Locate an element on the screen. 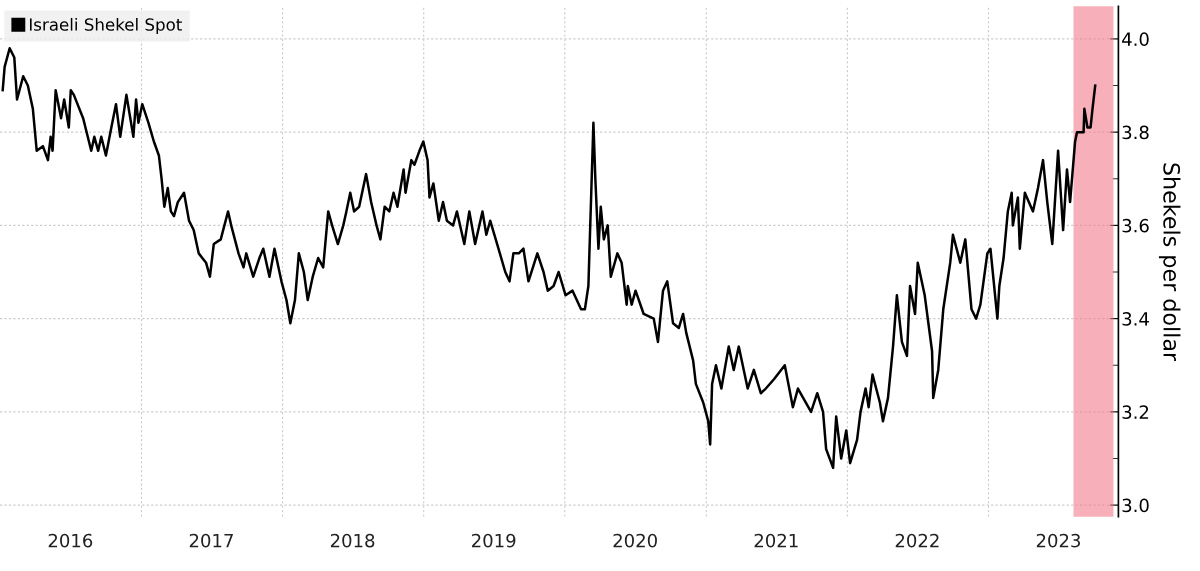  x-tick-label: 2021 is located at coordinates (776, 540).